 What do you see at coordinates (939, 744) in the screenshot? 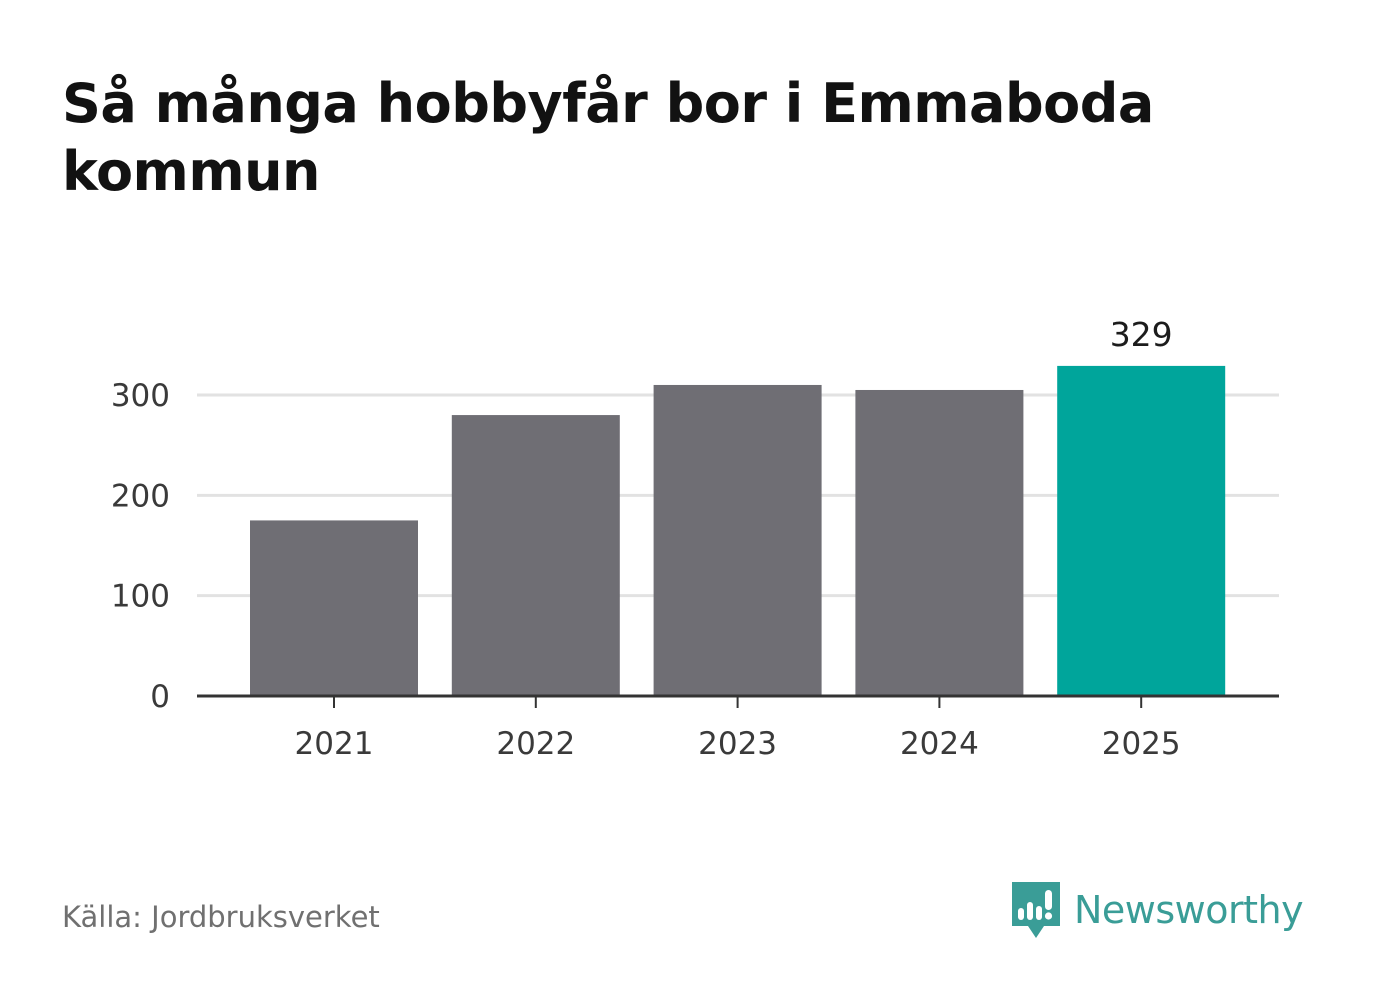
I see `x-tick-label: 2024` at bounding box center [939, 744].